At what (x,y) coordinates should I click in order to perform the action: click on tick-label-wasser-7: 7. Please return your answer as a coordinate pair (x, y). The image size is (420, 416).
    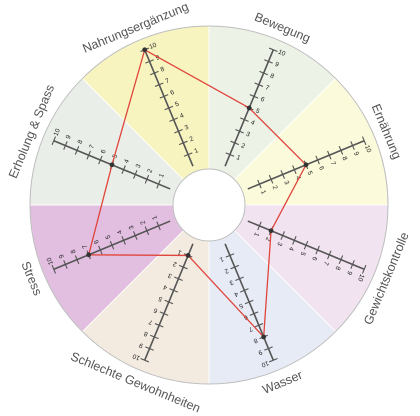
    Looking at the image, I should click on (250, 329).